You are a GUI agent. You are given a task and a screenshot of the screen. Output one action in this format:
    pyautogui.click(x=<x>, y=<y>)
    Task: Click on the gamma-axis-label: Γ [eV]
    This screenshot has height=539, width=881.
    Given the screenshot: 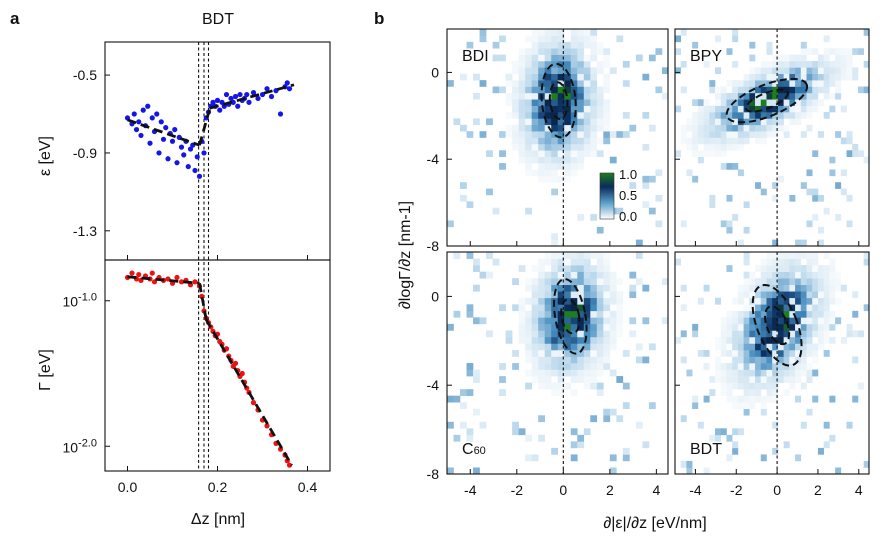 What is the action you would take?
    pyautogui.click(x=45, y=370)
    